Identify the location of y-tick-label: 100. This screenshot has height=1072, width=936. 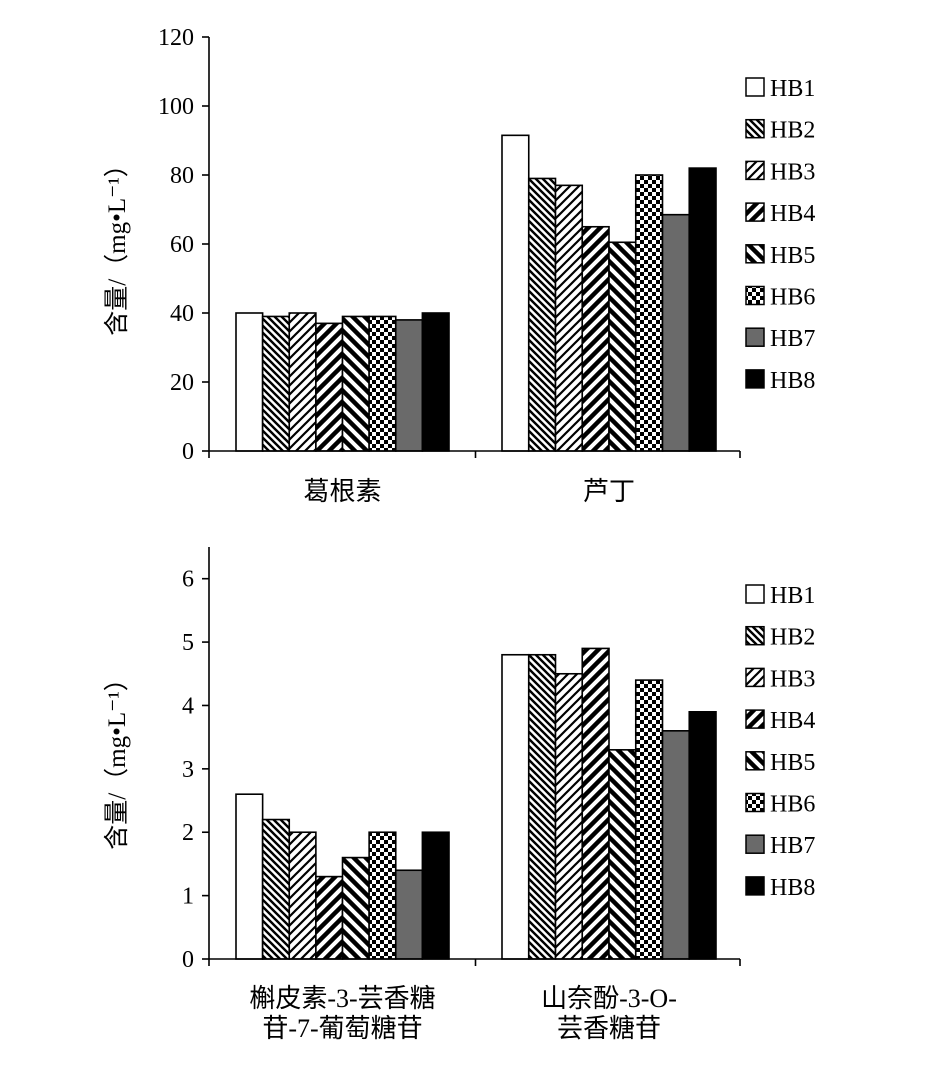
(176, 107).